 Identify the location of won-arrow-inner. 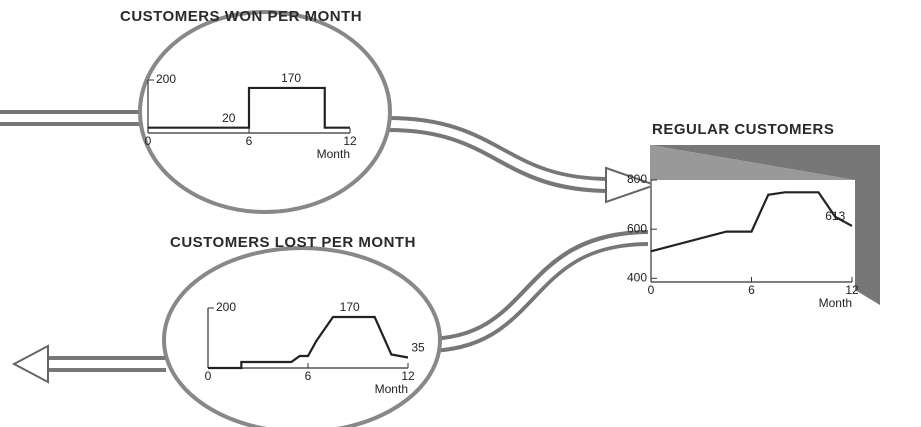
(500, 154).